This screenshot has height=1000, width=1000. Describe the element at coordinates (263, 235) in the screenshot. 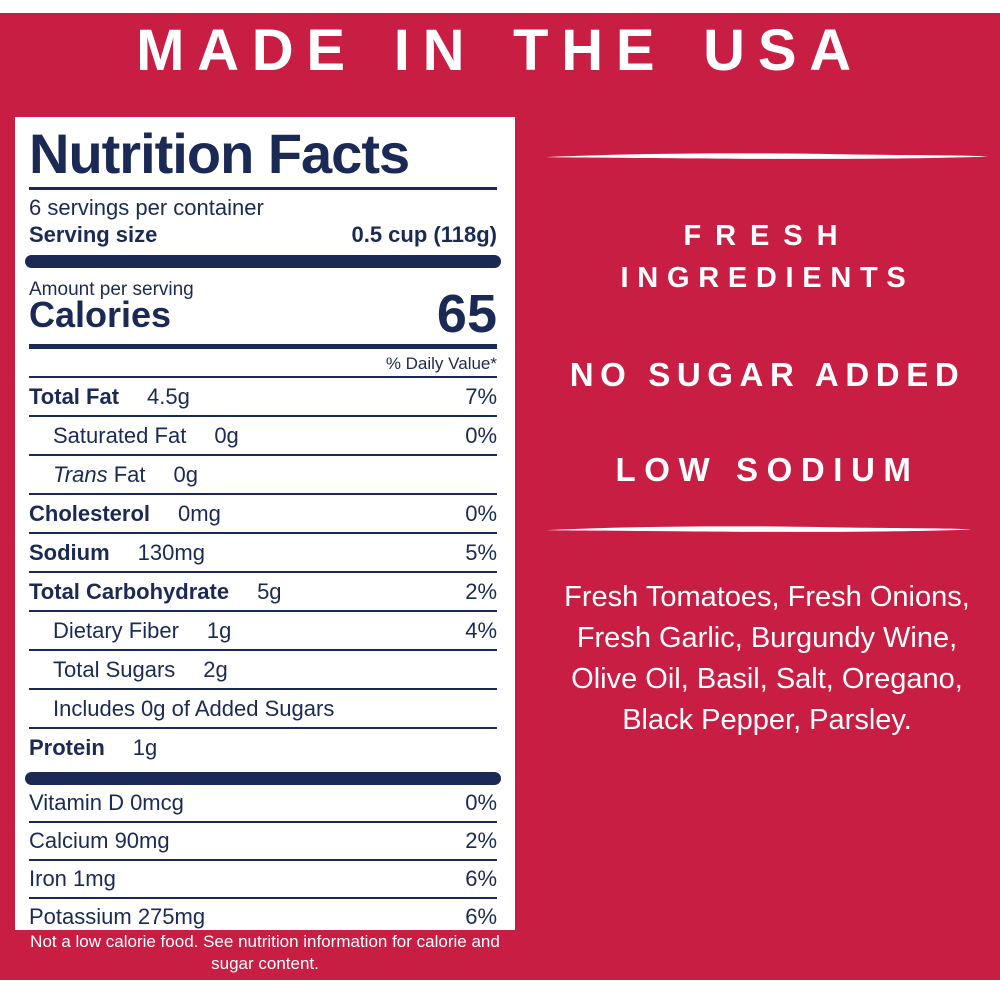

I see `serving-size-row: Serving size 0.5 cup (118g)` at that location.